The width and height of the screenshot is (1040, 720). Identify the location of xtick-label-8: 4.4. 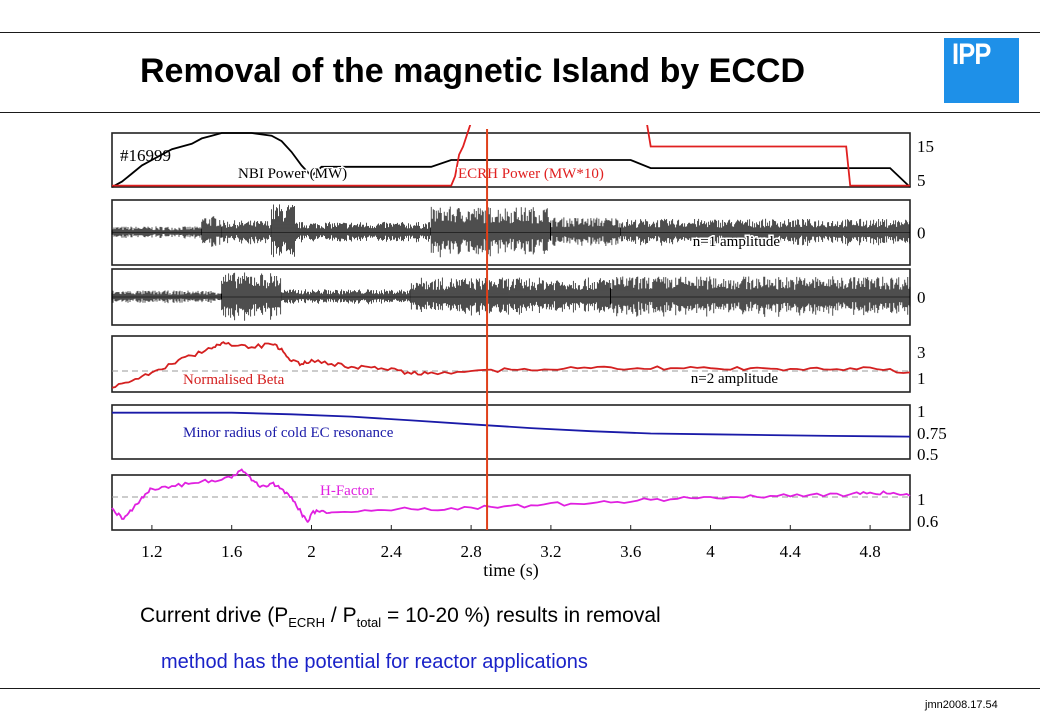
(791, 551).